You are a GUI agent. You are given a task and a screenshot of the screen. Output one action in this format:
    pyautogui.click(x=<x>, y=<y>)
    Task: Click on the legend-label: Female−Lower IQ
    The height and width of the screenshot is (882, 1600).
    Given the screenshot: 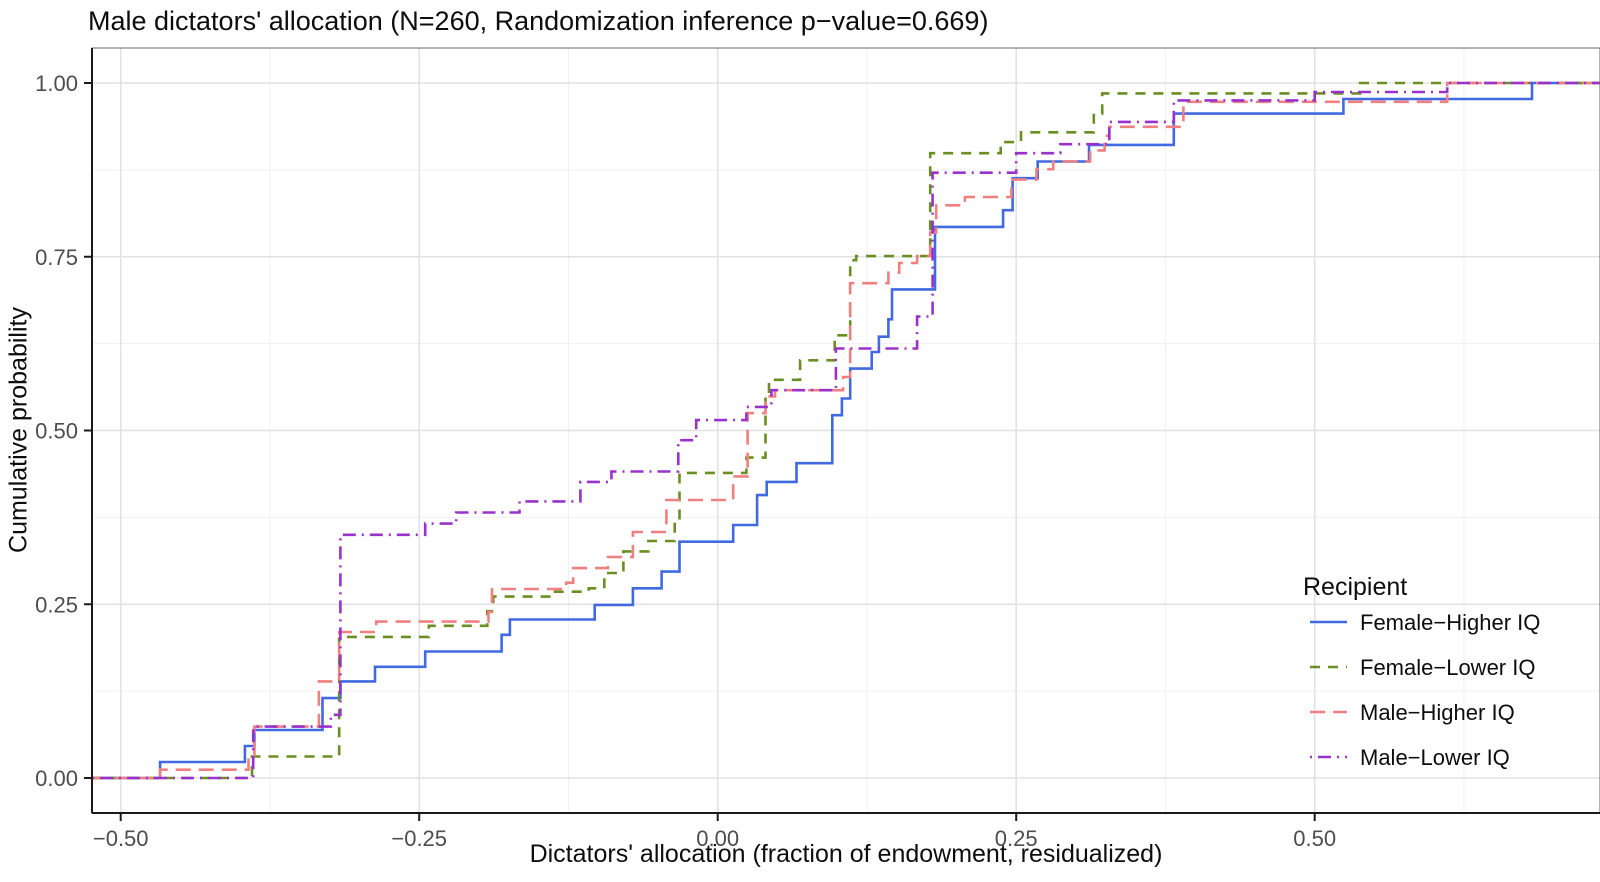 What is the action you would take?
    pyautogui.click(x=1447, y=667)
    